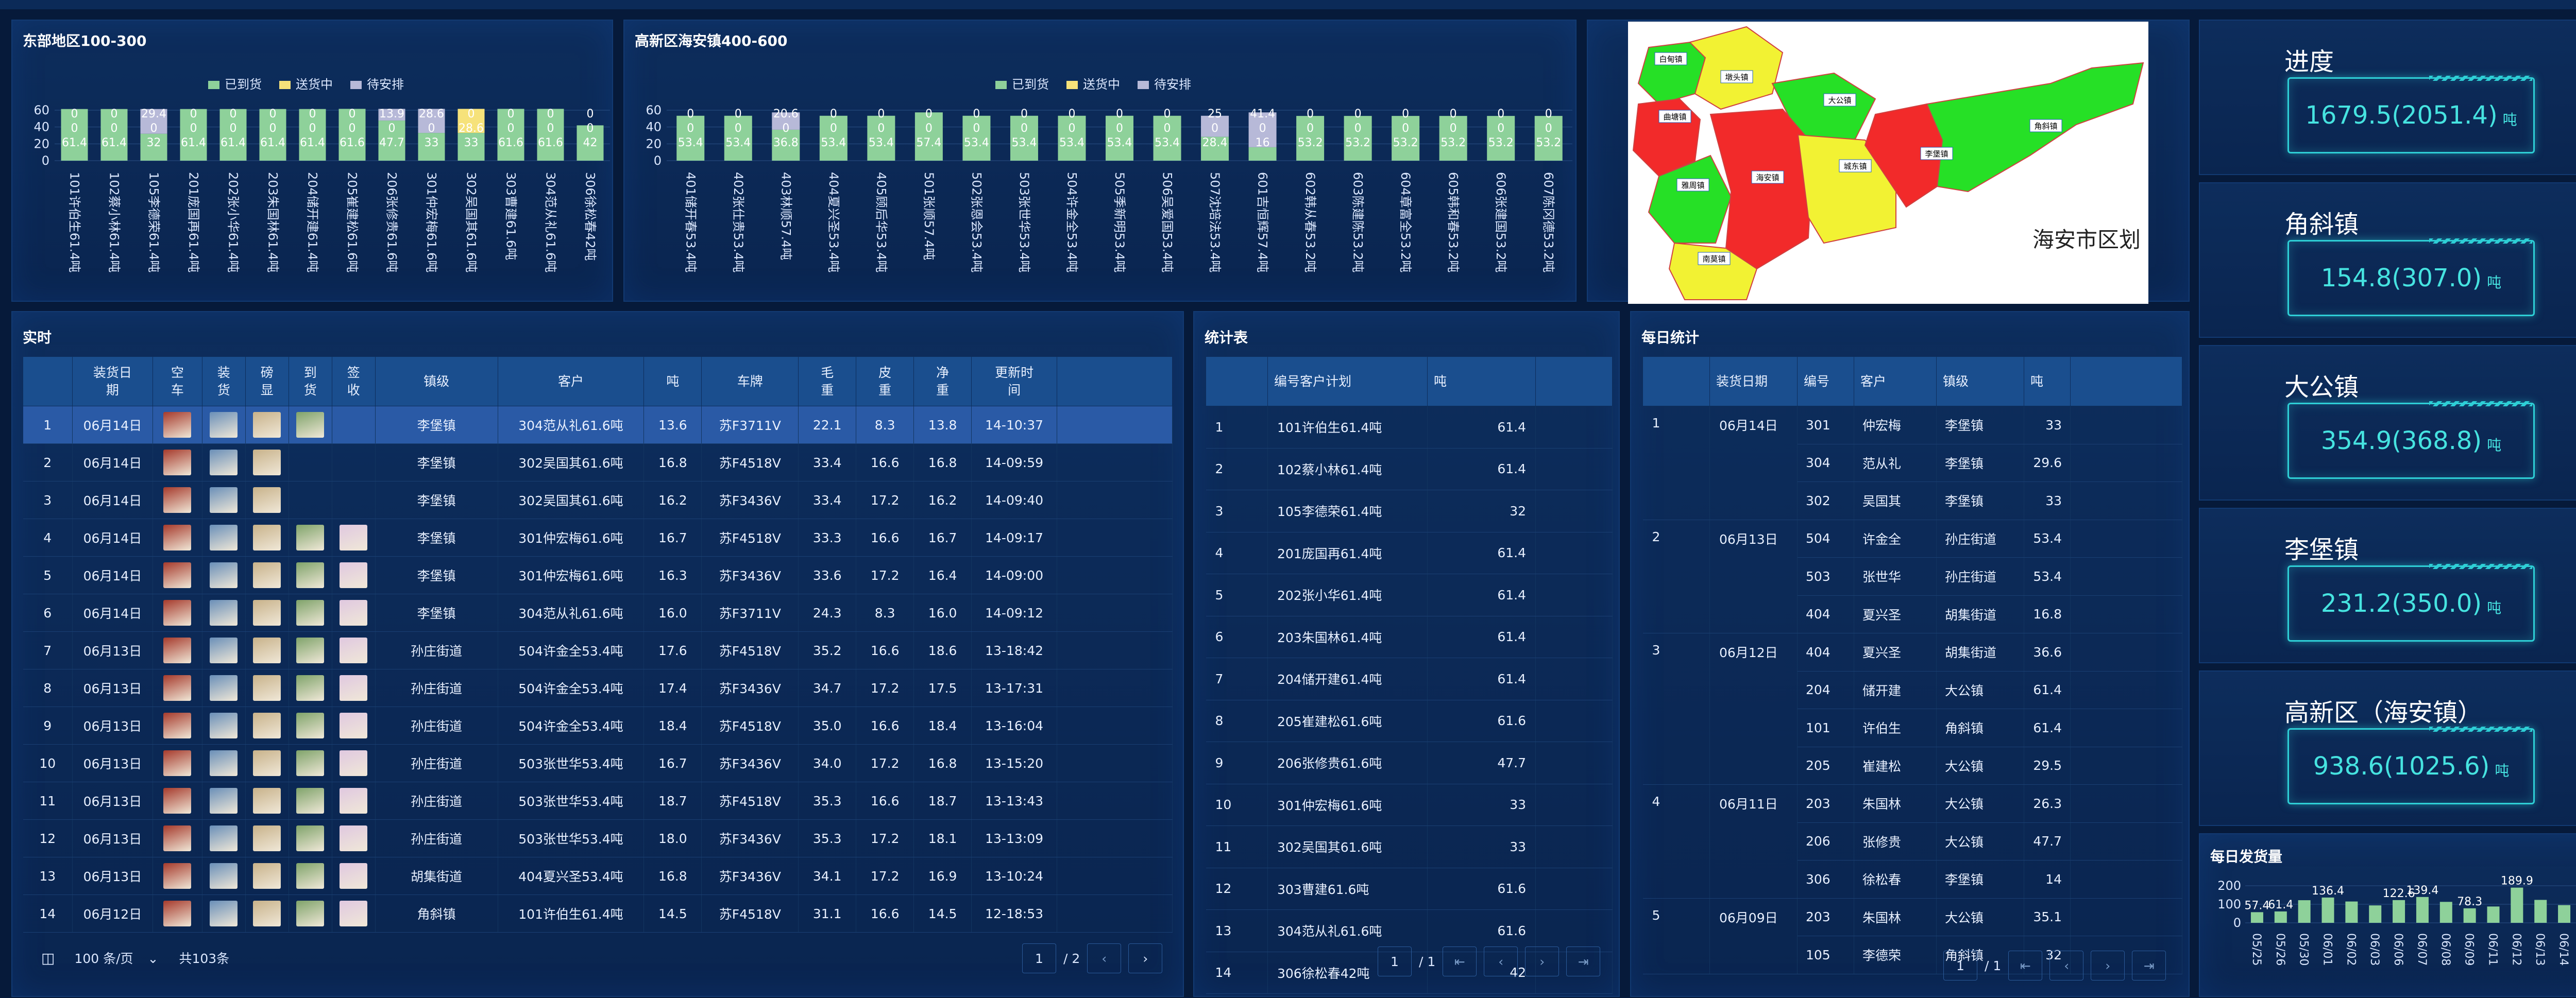  Describe the element at coordinates (942, 381) in the screenshot. I see `column-header: 净 重` at that location.